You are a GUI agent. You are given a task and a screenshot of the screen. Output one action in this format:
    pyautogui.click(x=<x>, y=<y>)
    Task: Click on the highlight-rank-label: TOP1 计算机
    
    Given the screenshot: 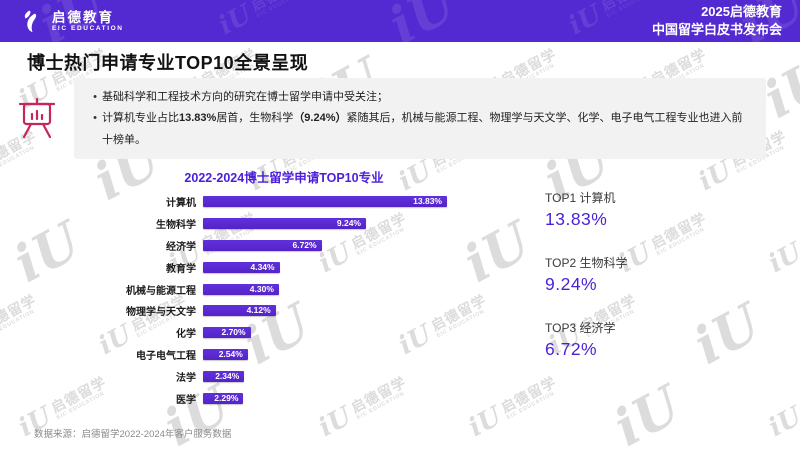 What is the action you would take?
    pyautogui.click(x=580, y=198)
    